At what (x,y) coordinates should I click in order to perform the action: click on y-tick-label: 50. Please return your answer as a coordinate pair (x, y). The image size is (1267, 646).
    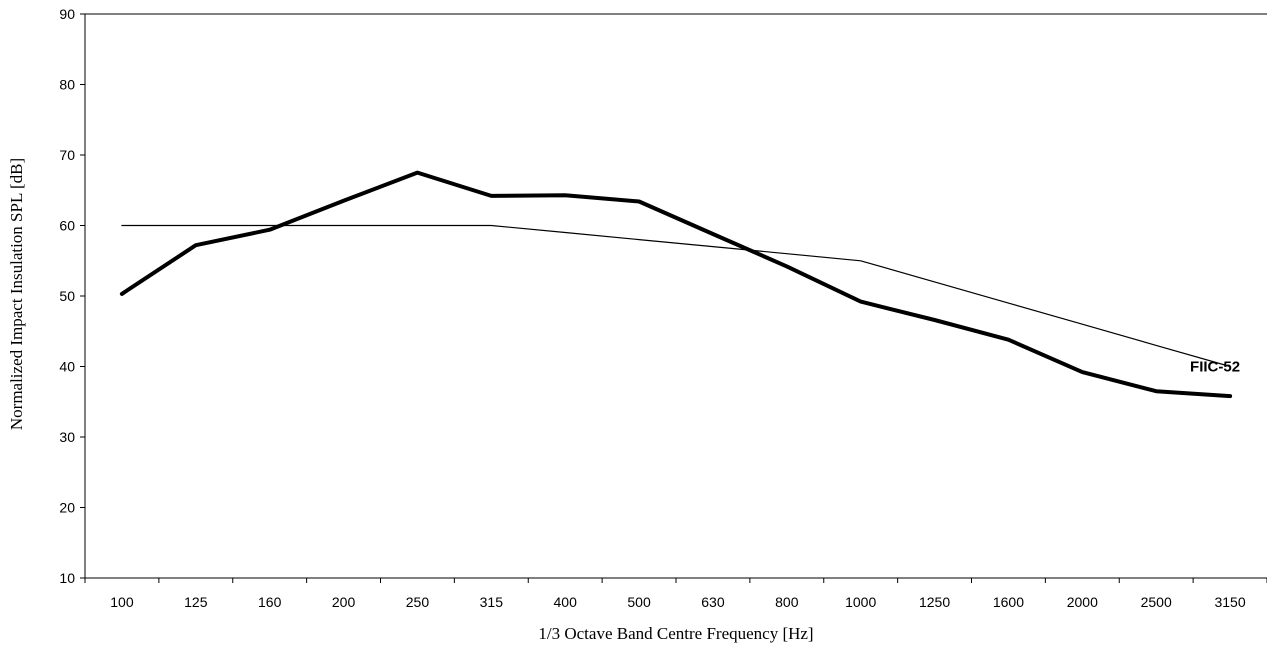
    Looking at the image, I should click on (67, 296).